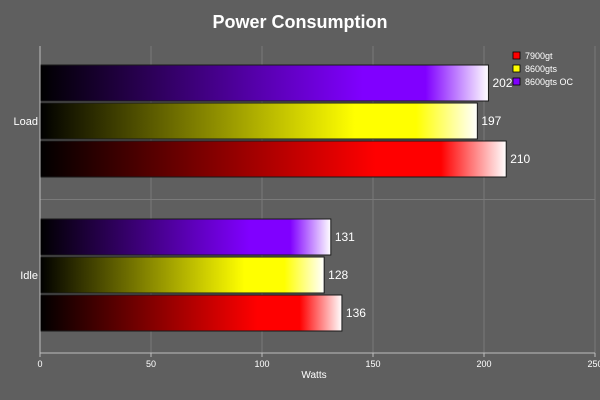 Image resolution: width=600 pixels, height=400 pixels. What do you see at coordinates (372, 364) in the screenshot?
I see `x-tick-label: 150` at bounding box center [372, 364].